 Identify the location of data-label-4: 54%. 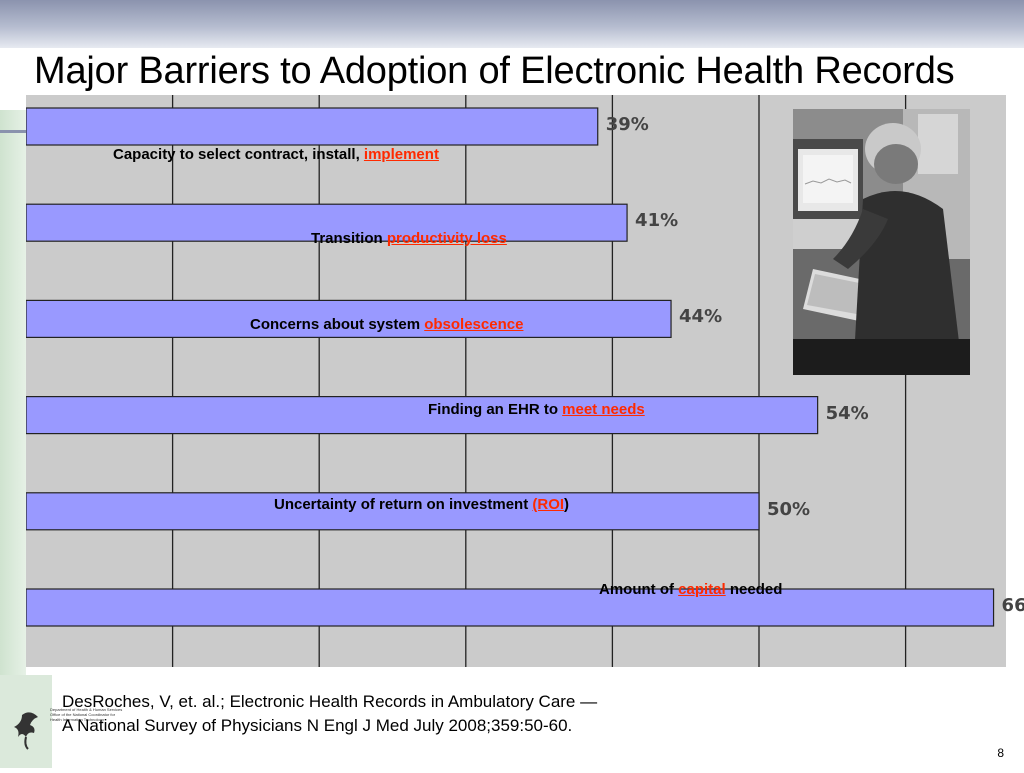
(847, 413).